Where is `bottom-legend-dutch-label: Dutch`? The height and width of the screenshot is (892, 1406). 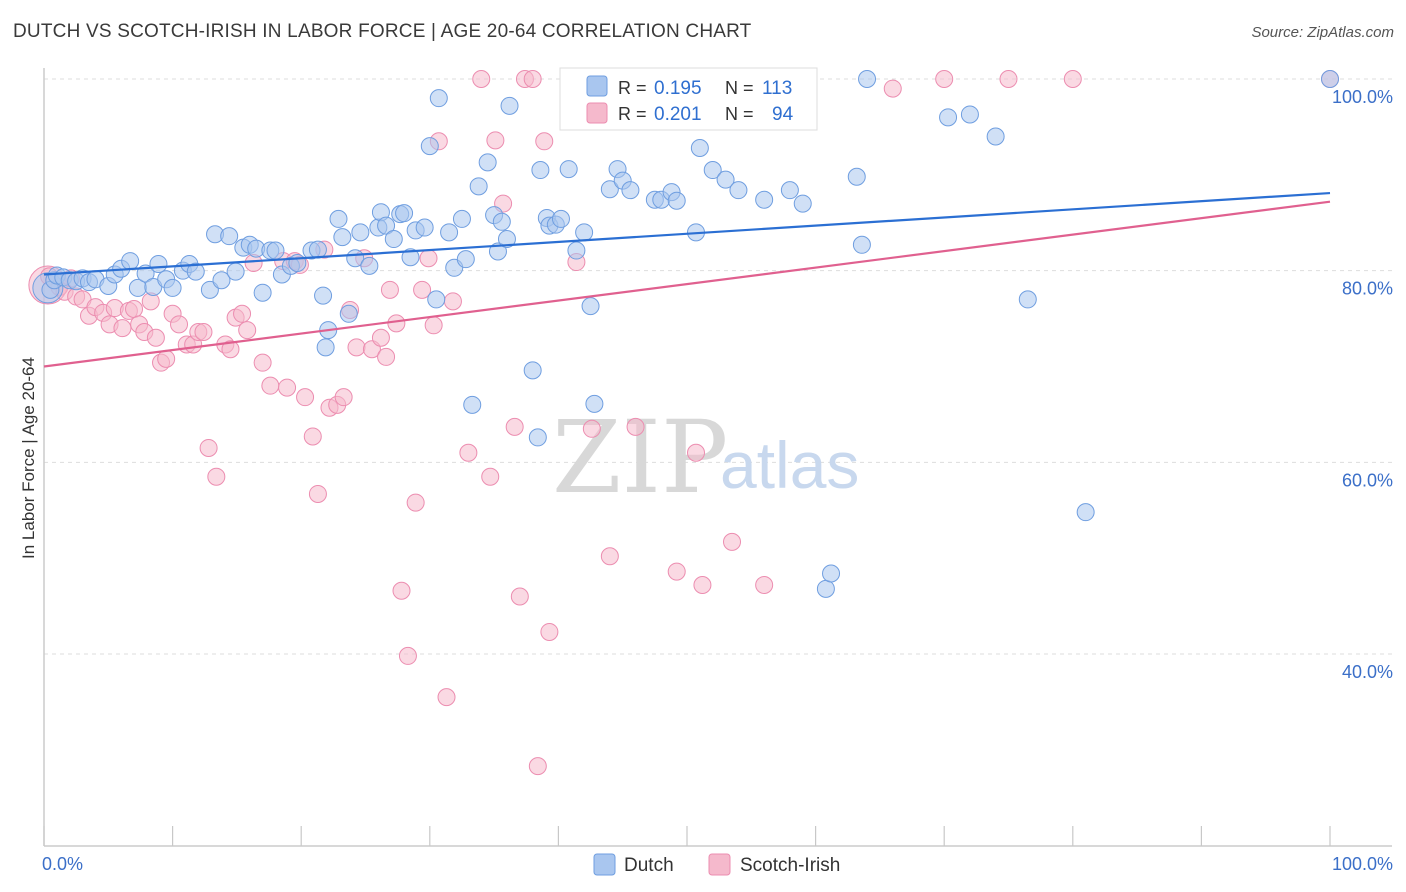 bottom-legend-dutch-label: Dutch is located at coordinates (649, 865).